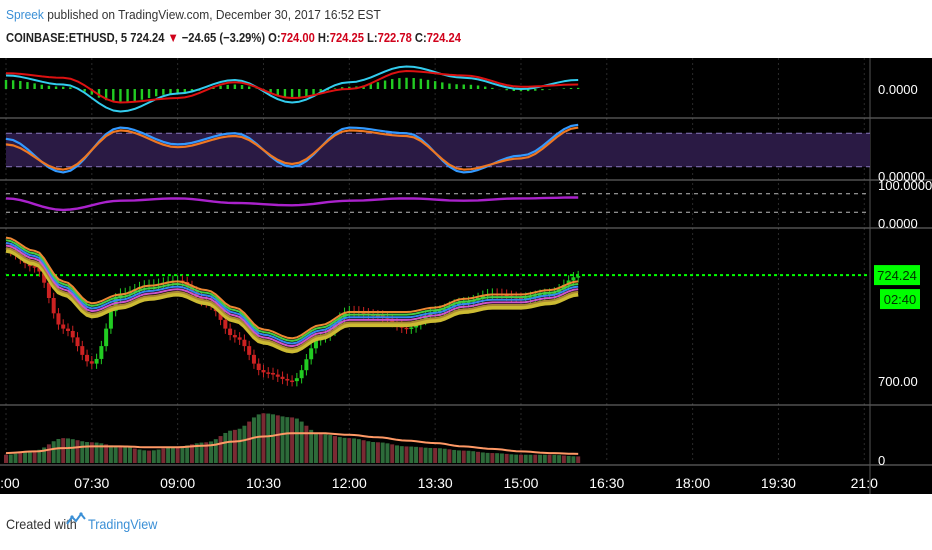  What do you see at coordinates (900, 299) in the screenshot?
I see `countdown-badge` at bounding box center [900, 299].